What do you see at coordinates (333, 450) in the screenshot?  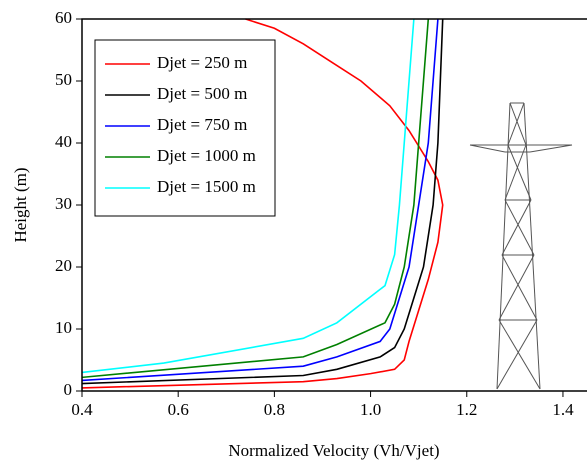 I see `x-axis-title: Normalized Velocity (Vh/Vjet)` at bounding box center [333, 450].